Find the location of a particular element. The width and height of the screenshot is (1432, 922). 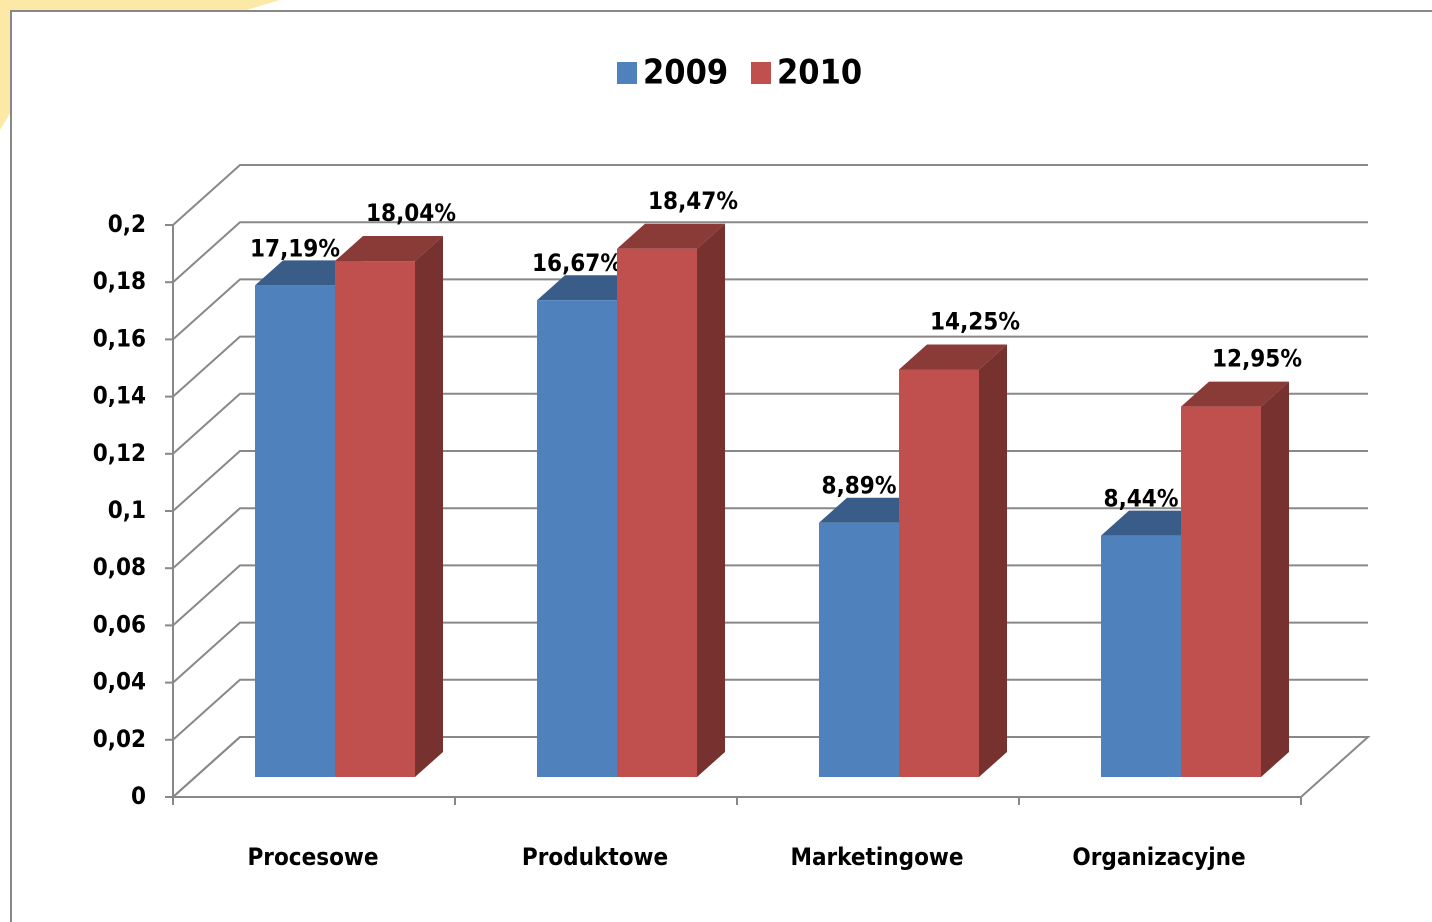

data-label: 17,19% is located at coordinates (295, 248).